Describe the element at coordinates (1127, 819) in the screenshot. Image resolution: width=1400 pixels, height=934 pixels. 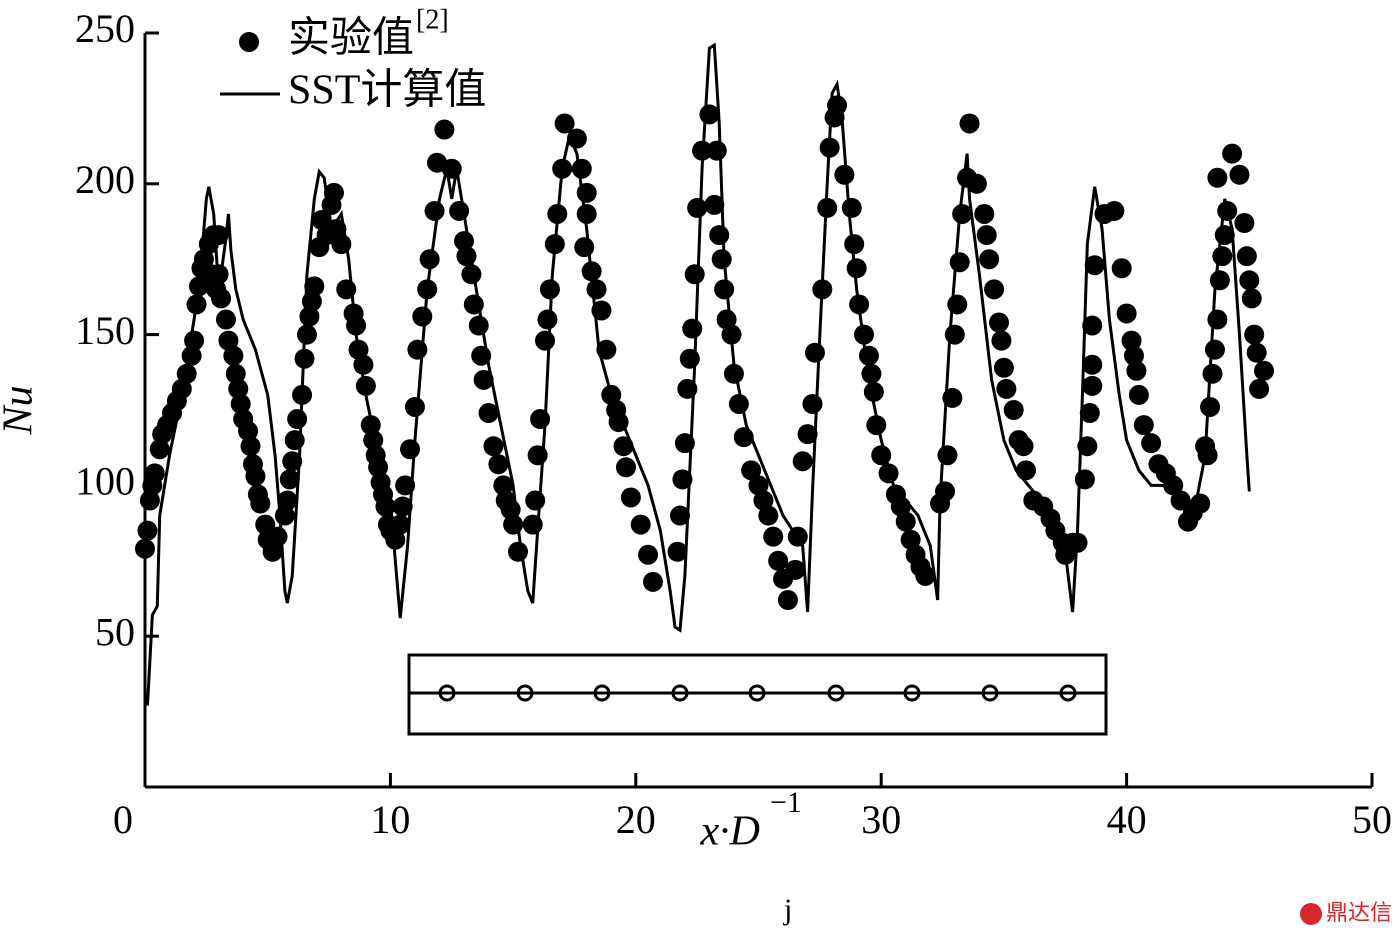
I see `x-tick-label: 40` at that location.